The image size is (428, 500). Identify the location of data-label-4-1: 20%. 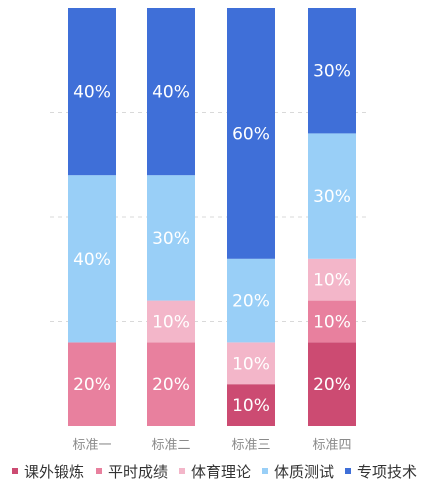
(332, 385).